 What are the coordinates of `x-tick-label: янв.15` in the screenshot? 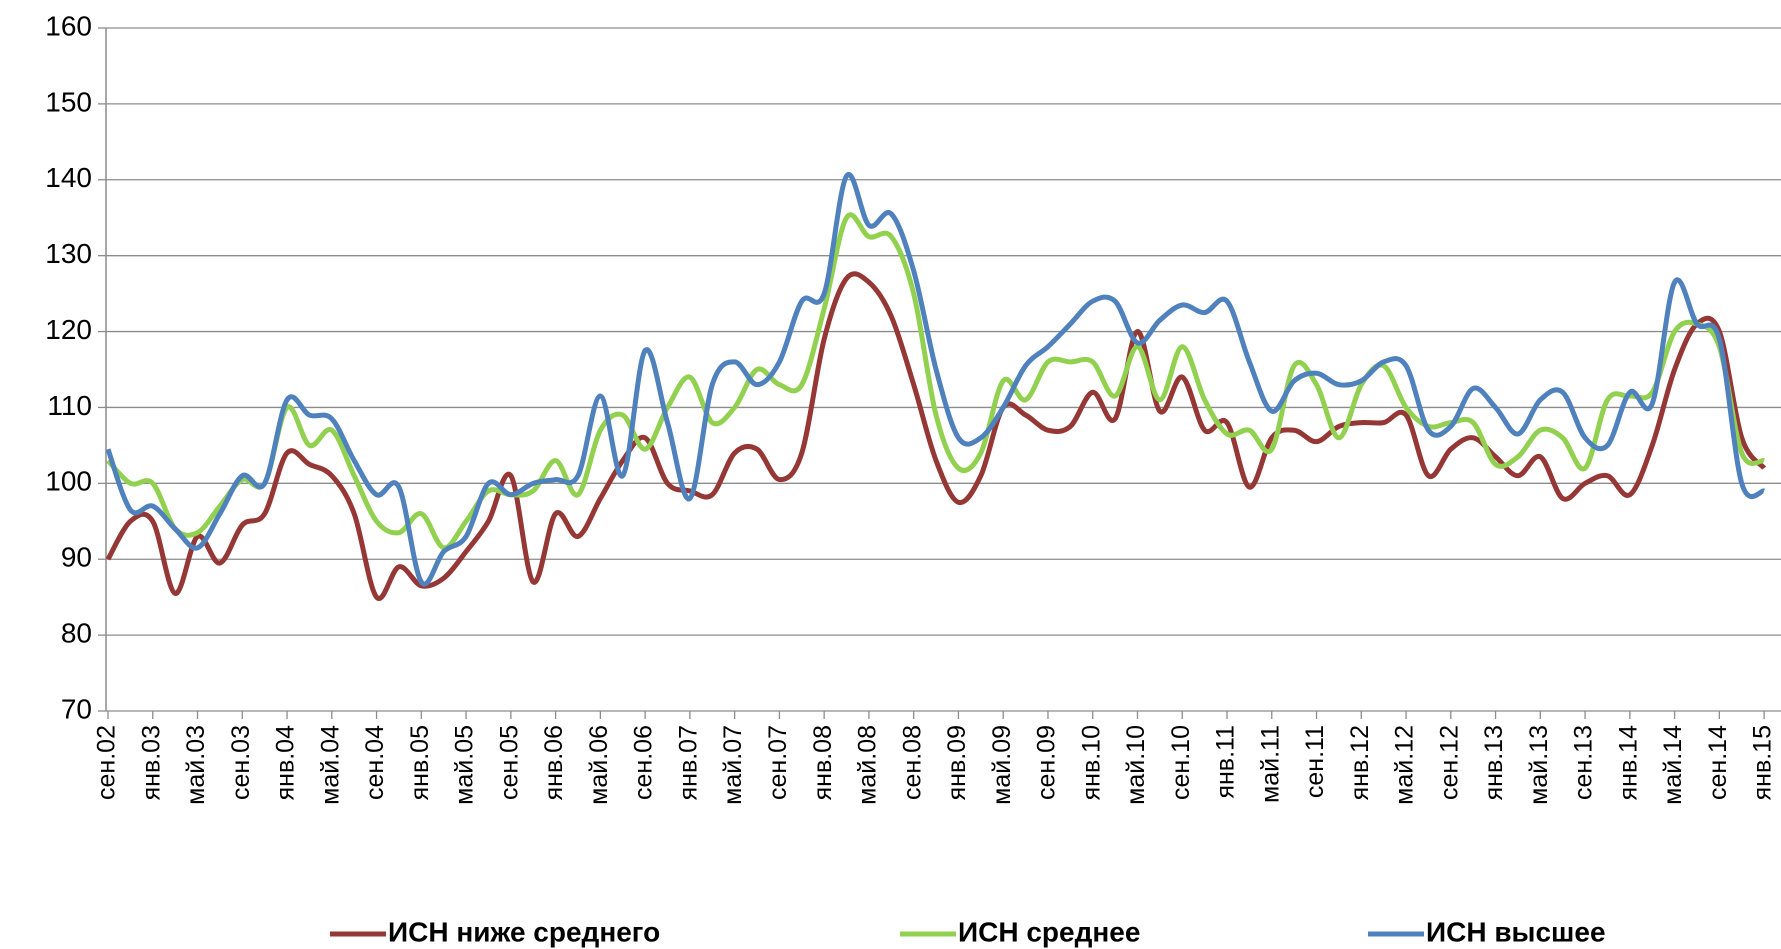 It's located at (1763, 762).